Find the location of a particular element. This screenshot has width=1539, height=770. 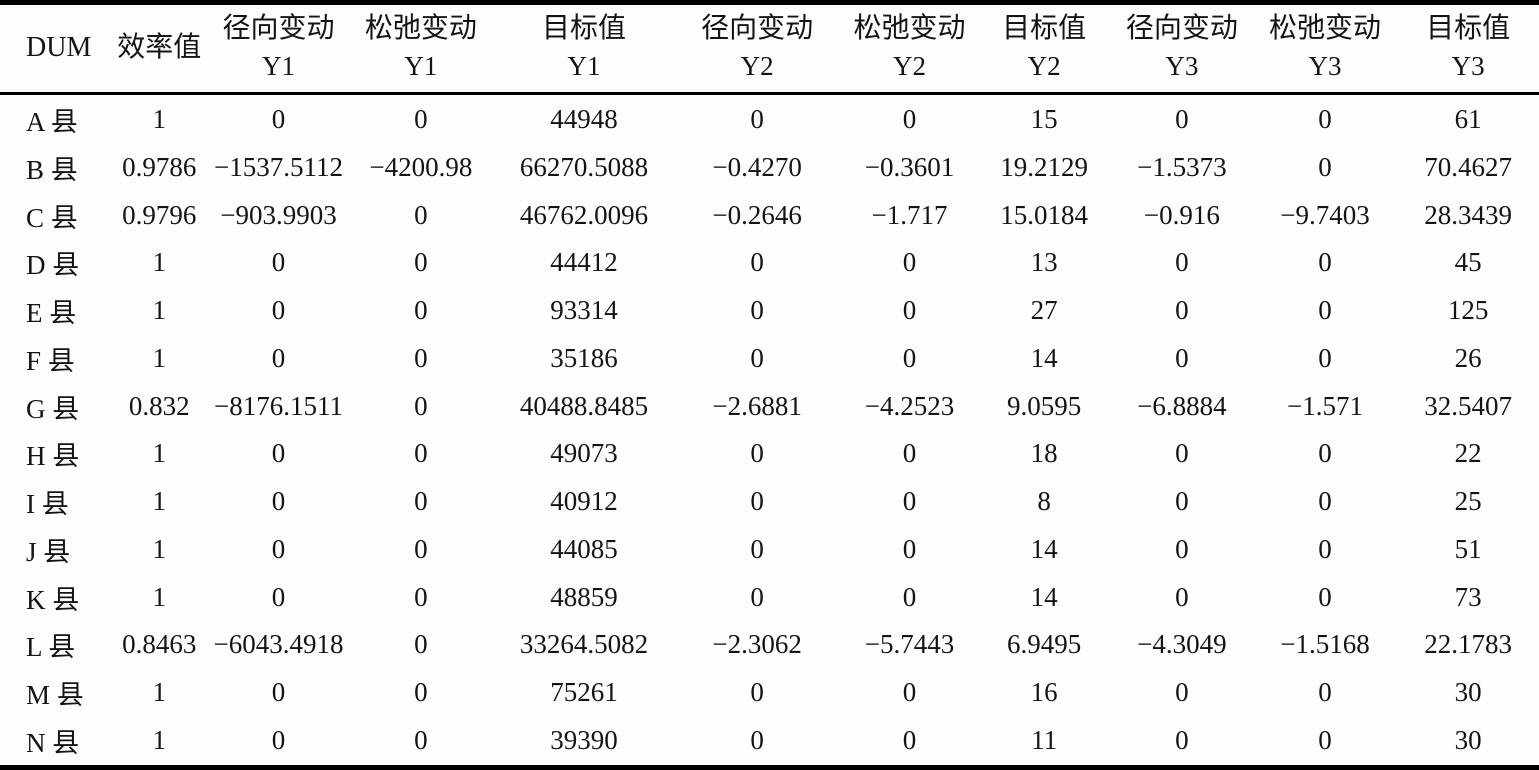

table-cell: 46762.0096 is located at coordinates (584, 214).